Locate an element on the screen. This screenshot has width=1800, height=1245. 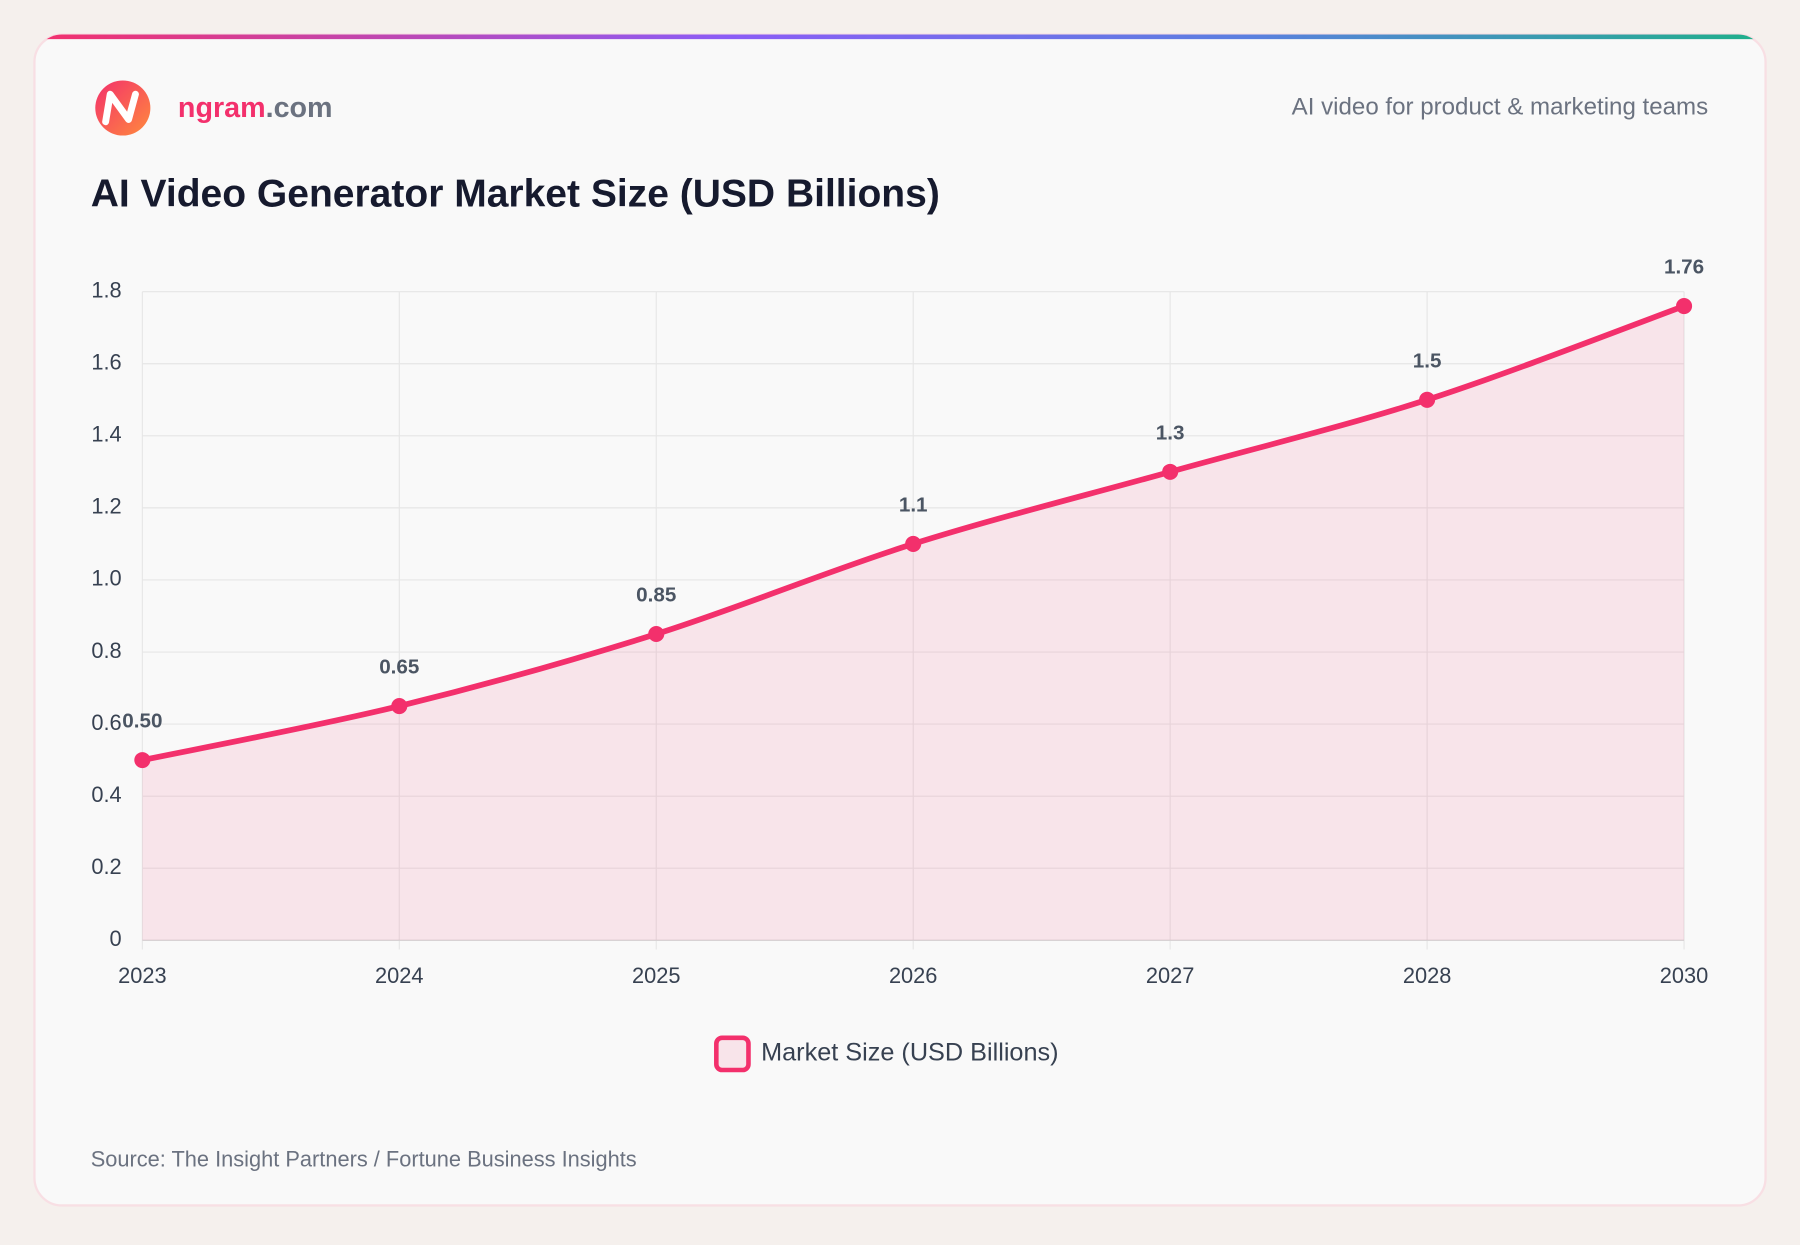
y-tick-label: 0 is located at coordinates (116, 938).